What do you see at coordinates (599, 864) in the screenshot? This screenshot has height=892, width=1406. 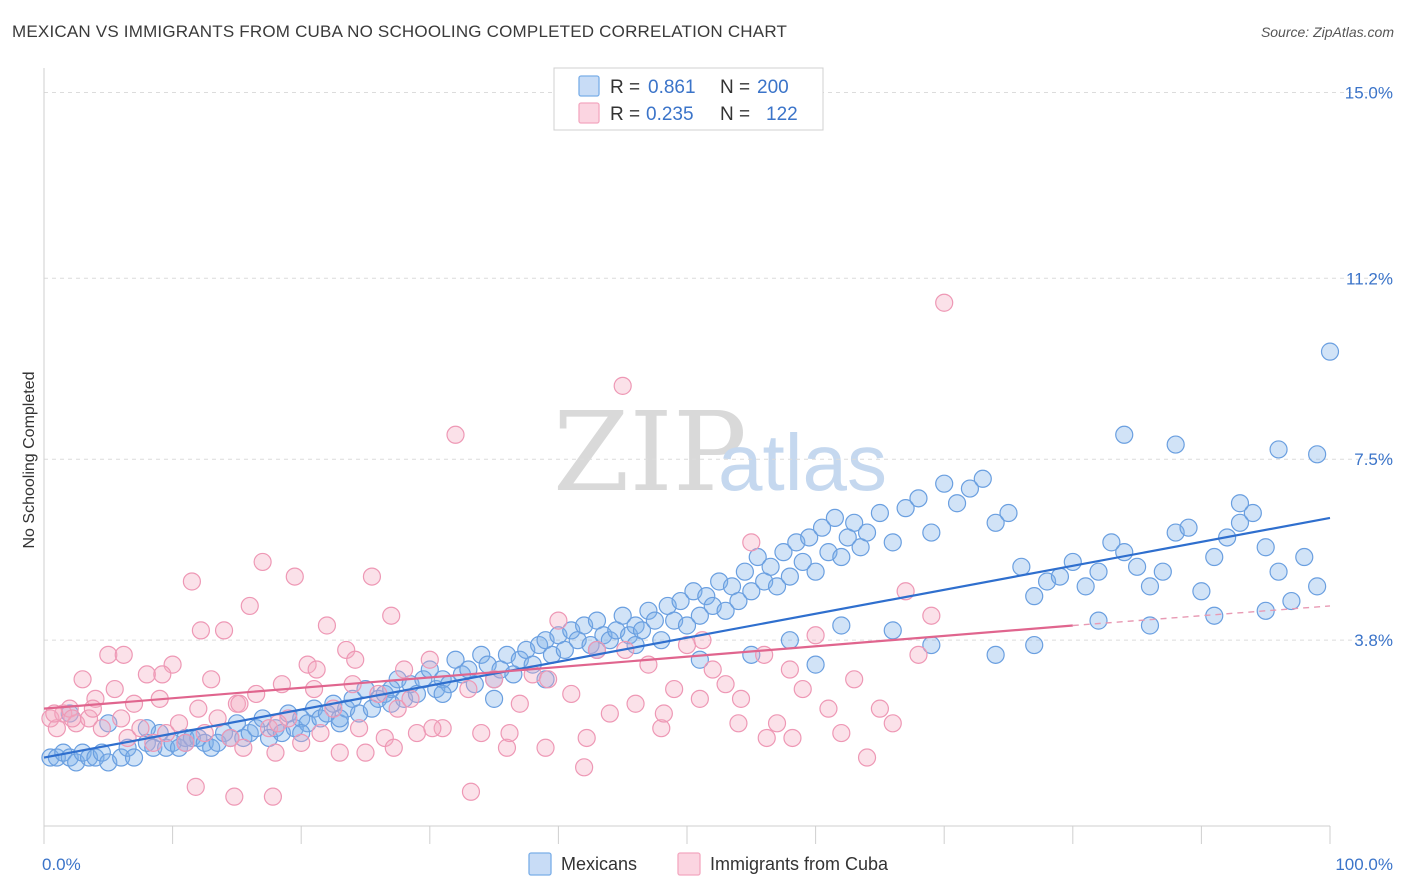 I see `bottom-legend-label-mexicans: Mexicans` at bounding box center [599, 864].